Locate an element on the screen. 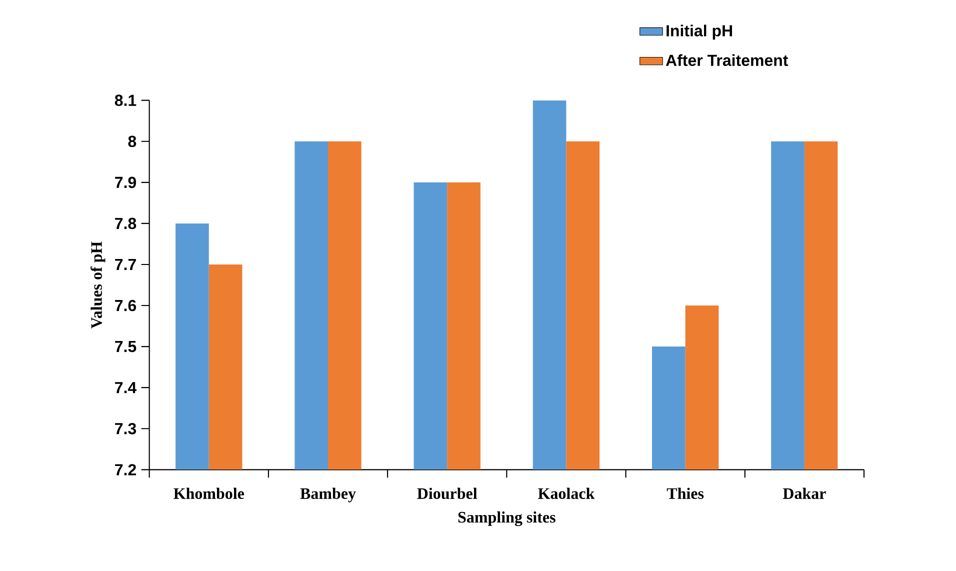  legend-label: After Traitement is located at coordinates (727, 60).